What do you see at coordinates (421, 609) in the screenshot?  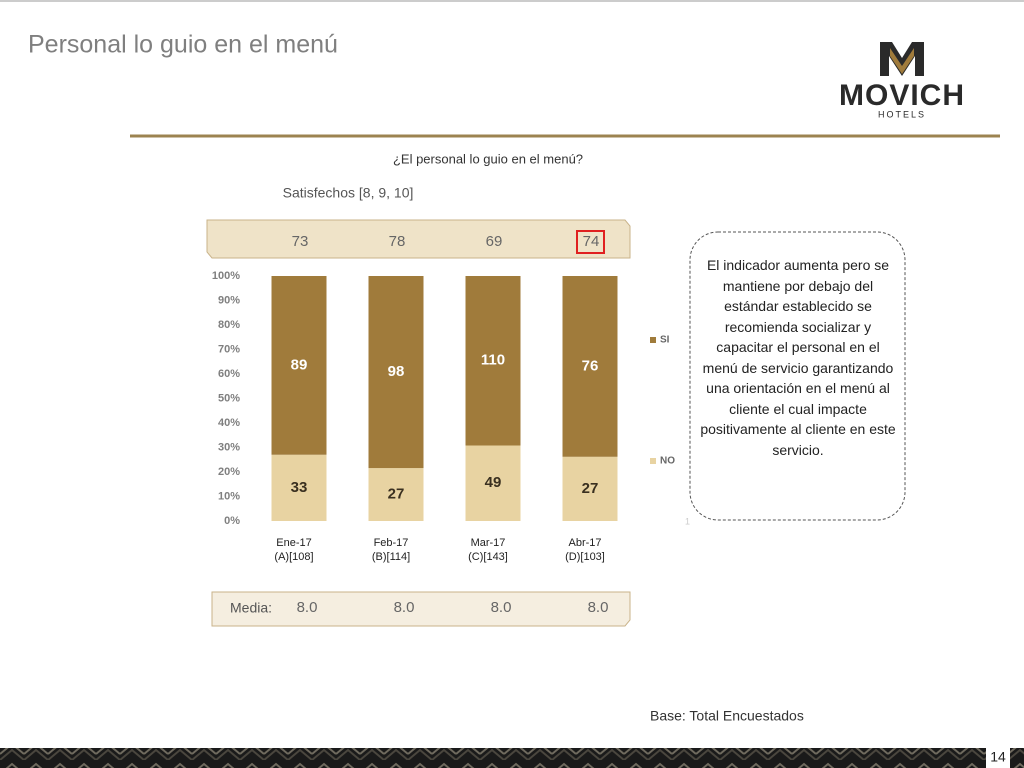 I see `media-band` at bounding box center [421, 609].